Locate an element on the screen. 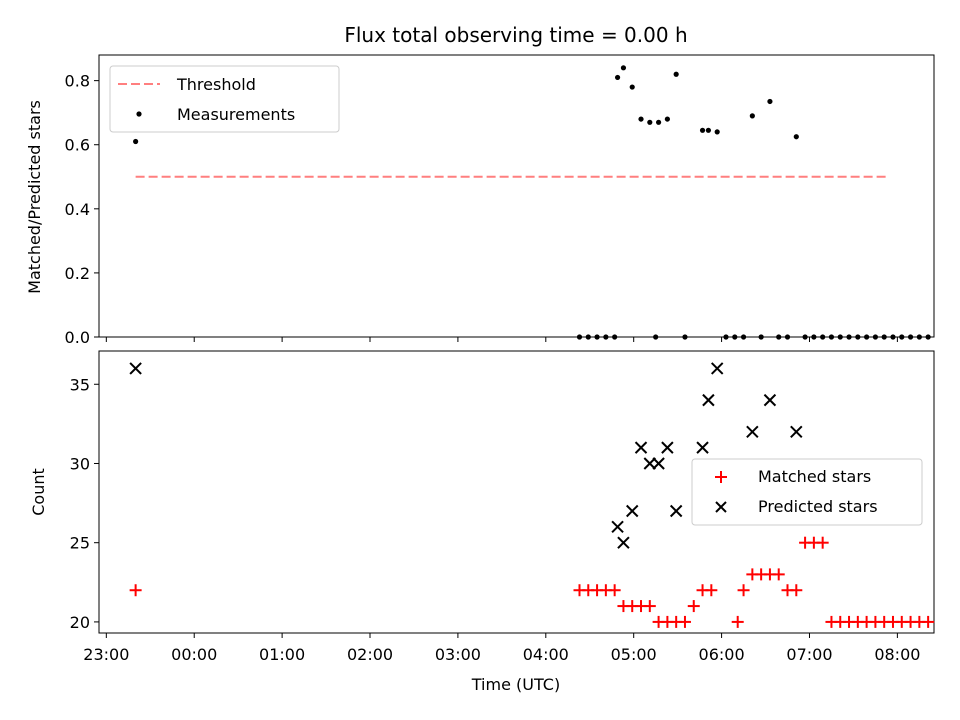 Image resolution: width=960 pixels, height=720 pixels. matched-stars-legend-label: Matched stars is located at coordinates (814, 476).